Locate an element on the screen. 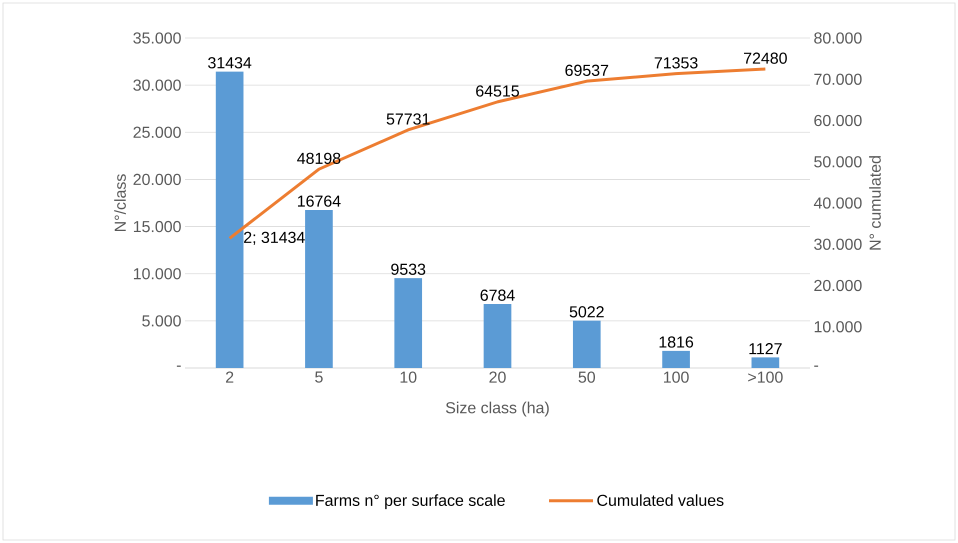 The image size is (958, 543). data-label: 9533 is located at coordinates (408, 269).